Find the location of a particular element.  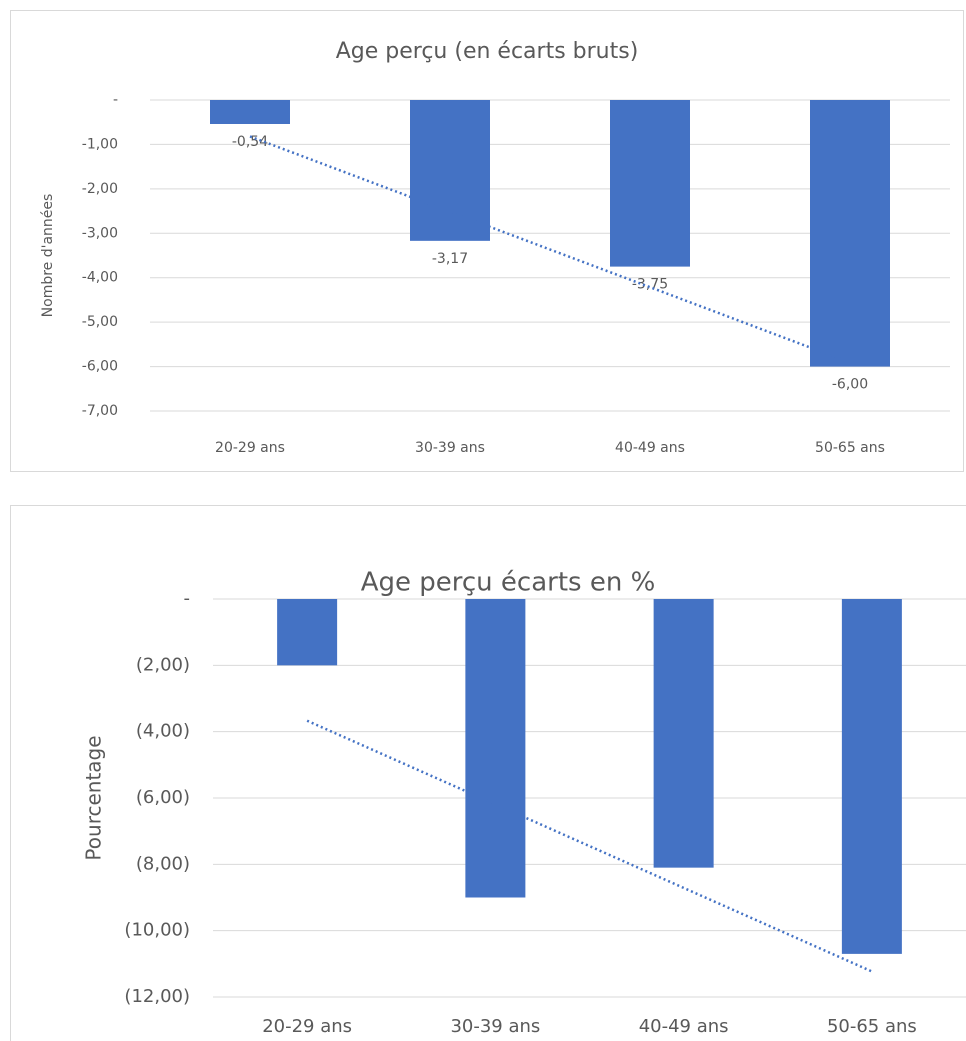

y-tick-label: -5,00 is located at coordinates (100, 322).